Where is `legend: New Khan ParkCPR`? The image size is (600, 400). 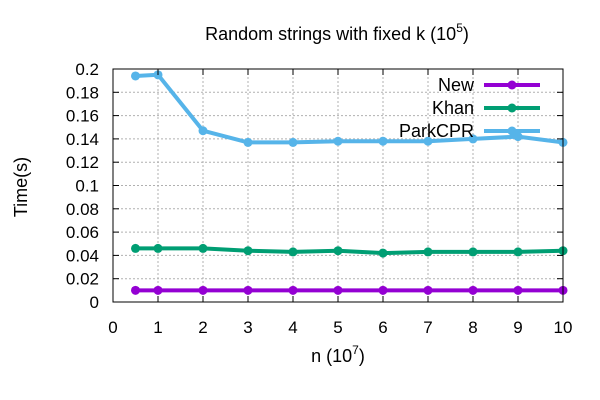
legend: New Khan ParkCPR is located at coordinates (469, 108).